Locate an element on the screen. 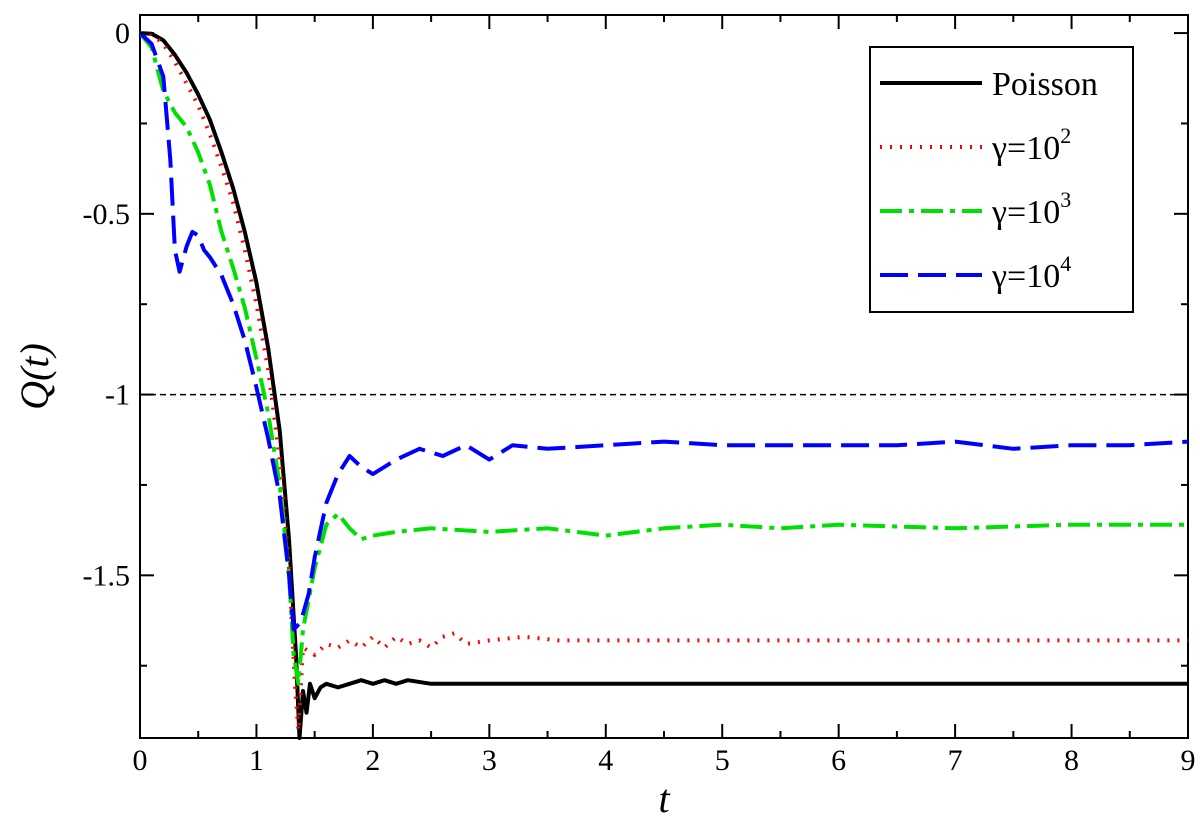 The width and height of the screenshot is (1200, 823). legend: Poisson γ=102 γ=103 γ=104 is located at coordinates (1001, 179).